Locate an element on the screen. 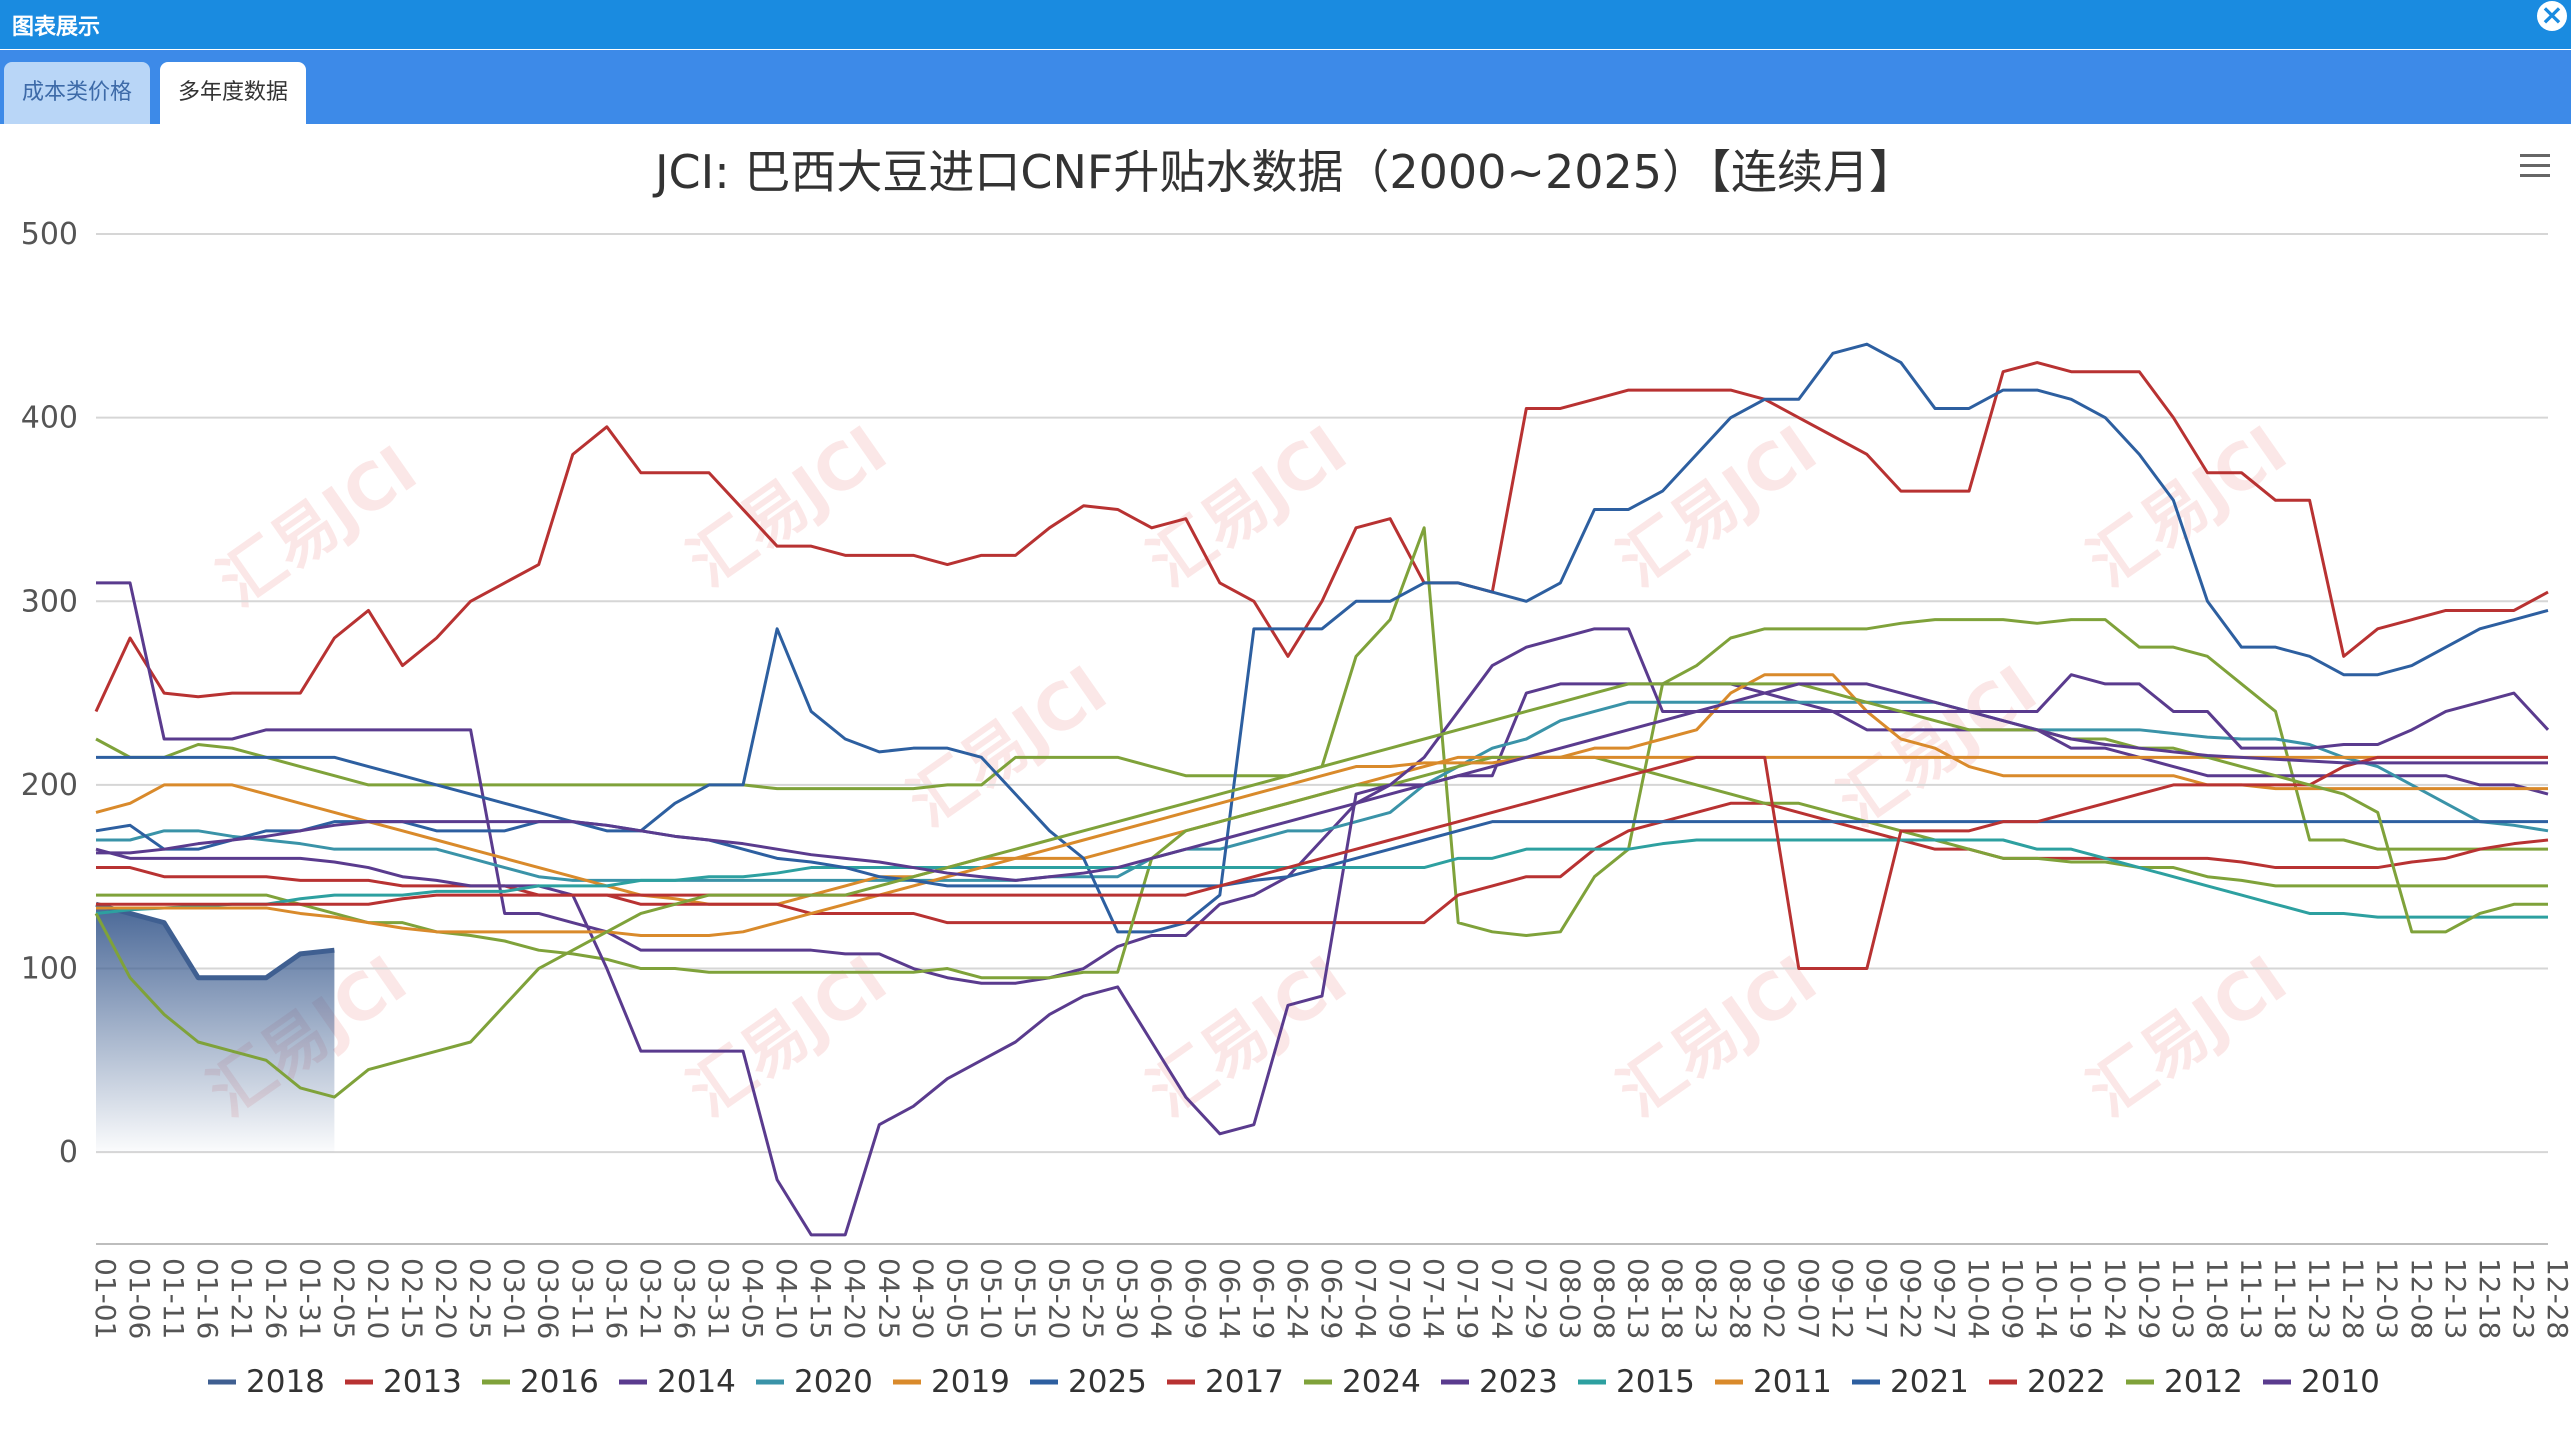  legend-label: 2022 is located at coordinates (2066, 1382).